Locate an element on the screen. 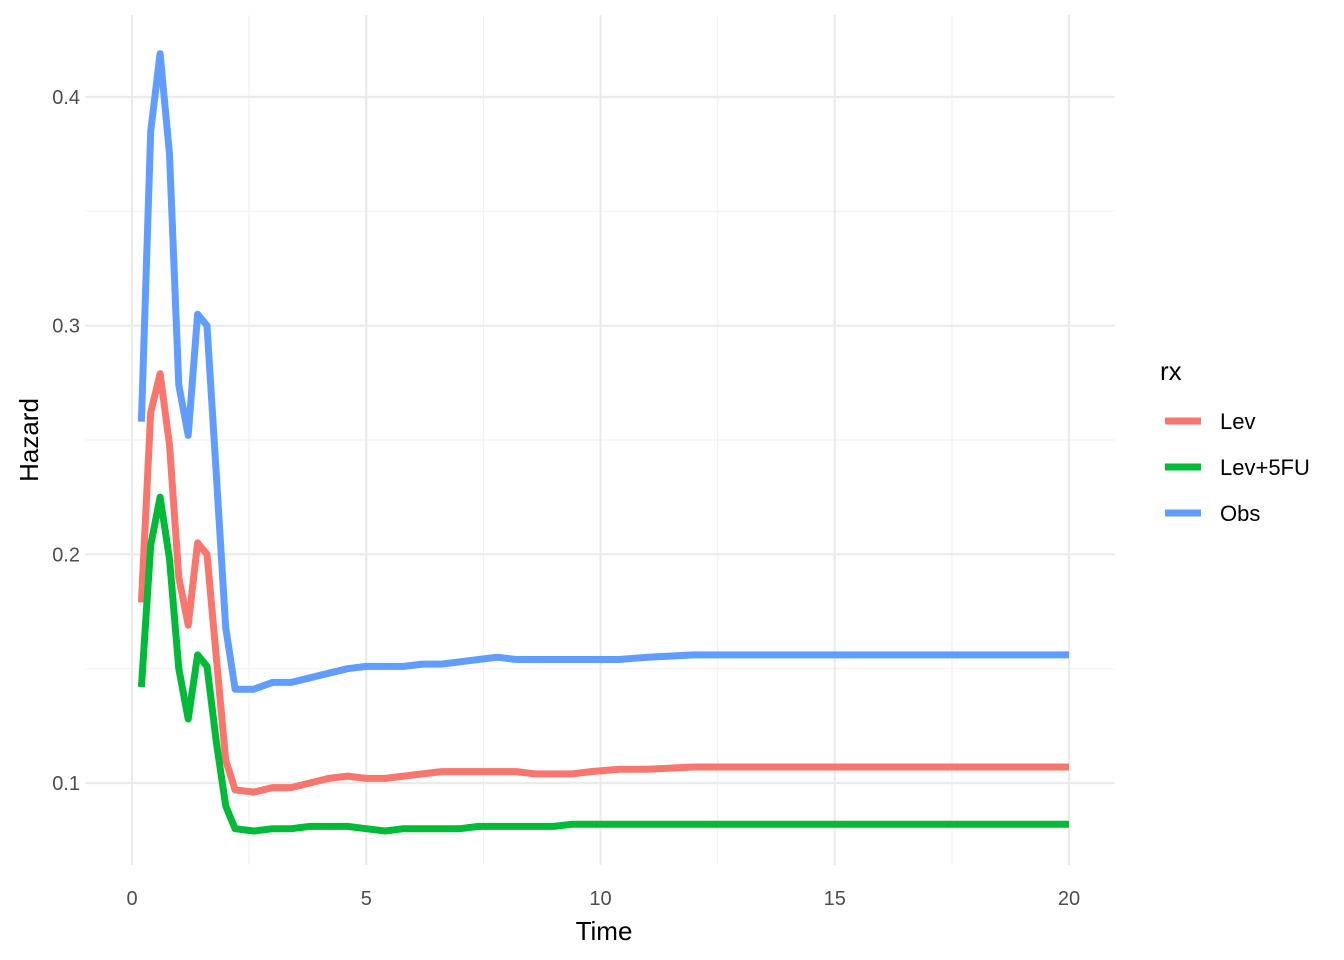 Image resolution: width=1344 pixels, height=960 pixels. x-axis-title: Time is located at coordinates (604, 931).